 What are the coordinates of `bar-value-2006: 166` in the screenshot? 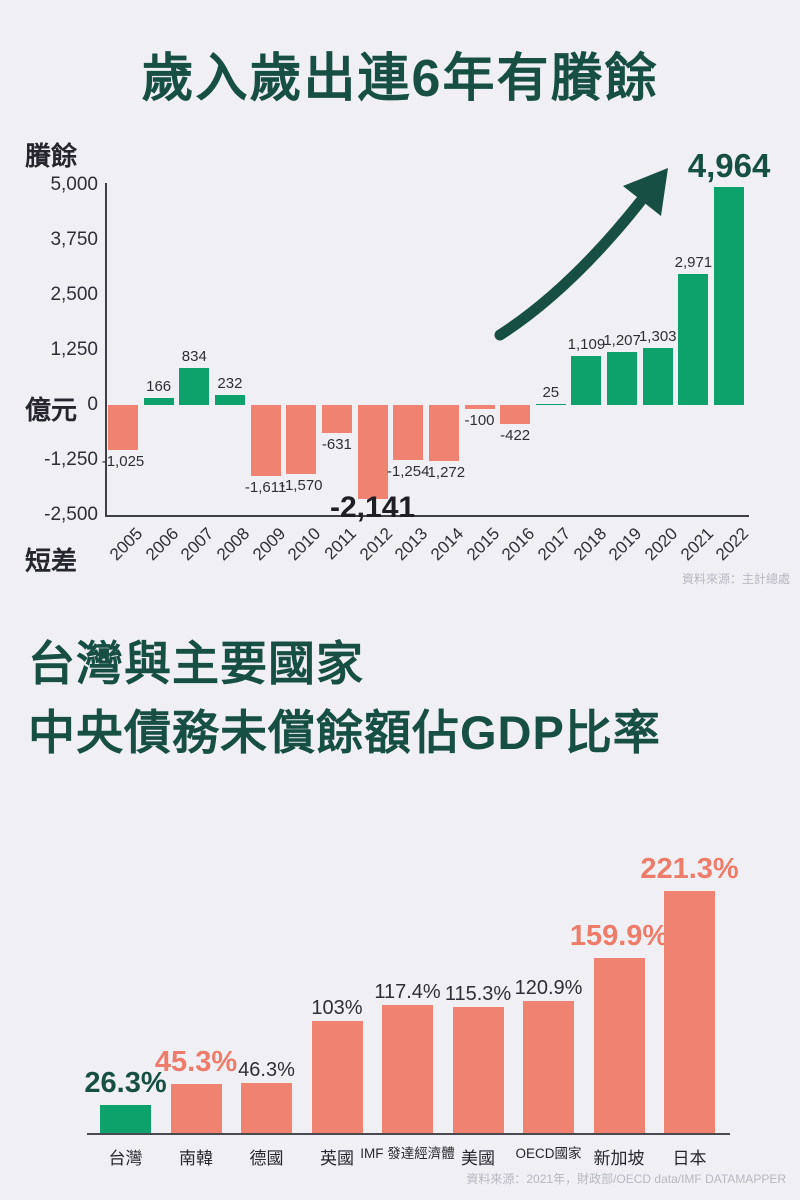 It's located at (159, 386).